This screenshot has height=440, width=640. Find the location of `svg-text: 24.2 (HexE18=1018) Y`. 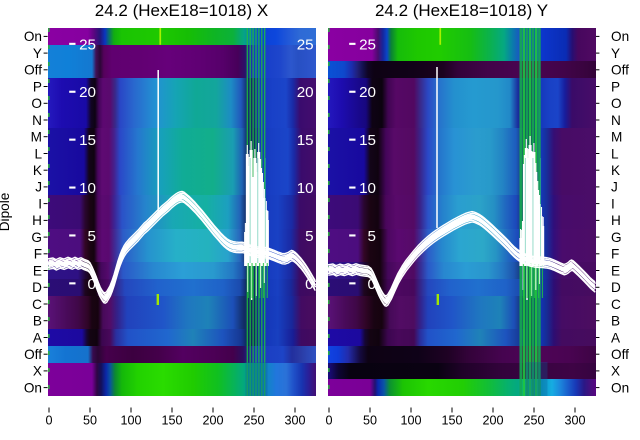

svg-text: 24.2 (HexE18=1018) Y is located at coordinates (461, 10).